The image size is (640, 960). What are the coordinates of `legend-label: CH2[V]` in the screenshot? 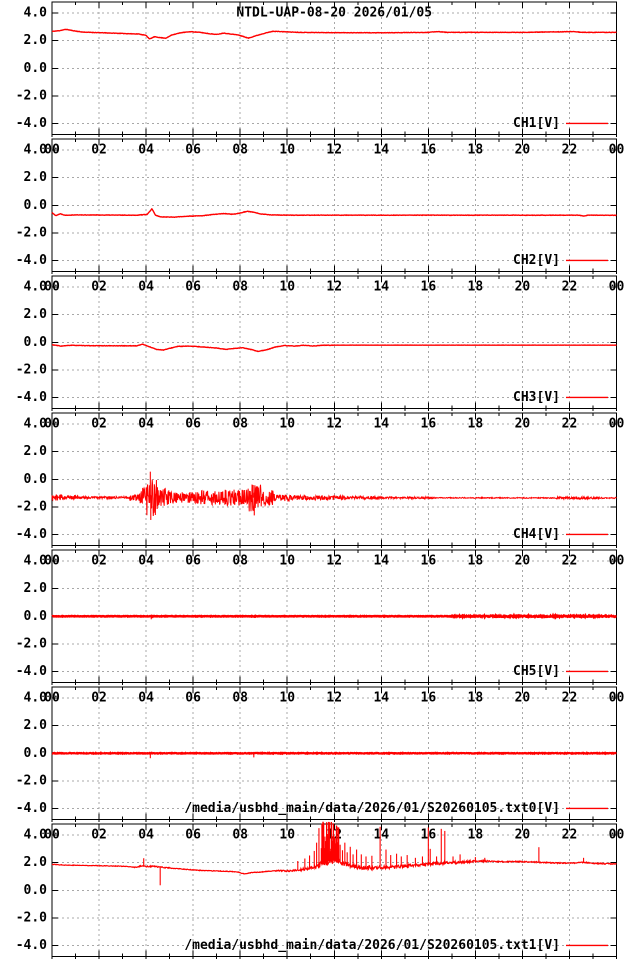 It's located at (536, 260).